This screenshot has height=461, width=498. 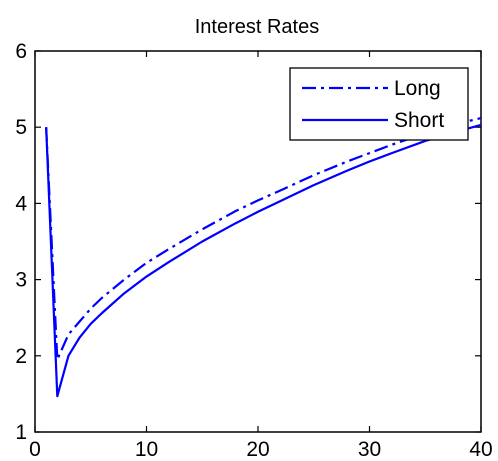 I want to click on y-tick-label: 6, so click(x=21, y=51).